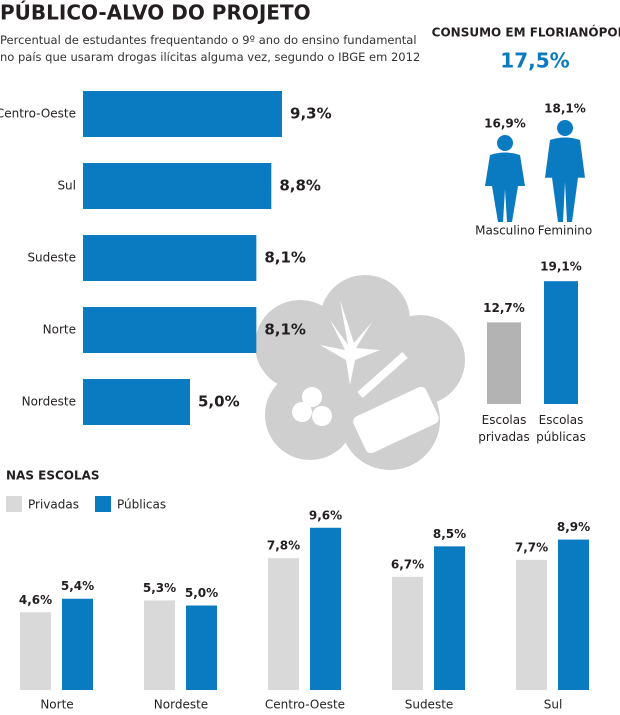 The height and width of the screenshot is (715, 620). What do you see at coordinates (283, 546) in the screenshot?
I see `value-label: 7,8%` at bounding box center [283, 546].